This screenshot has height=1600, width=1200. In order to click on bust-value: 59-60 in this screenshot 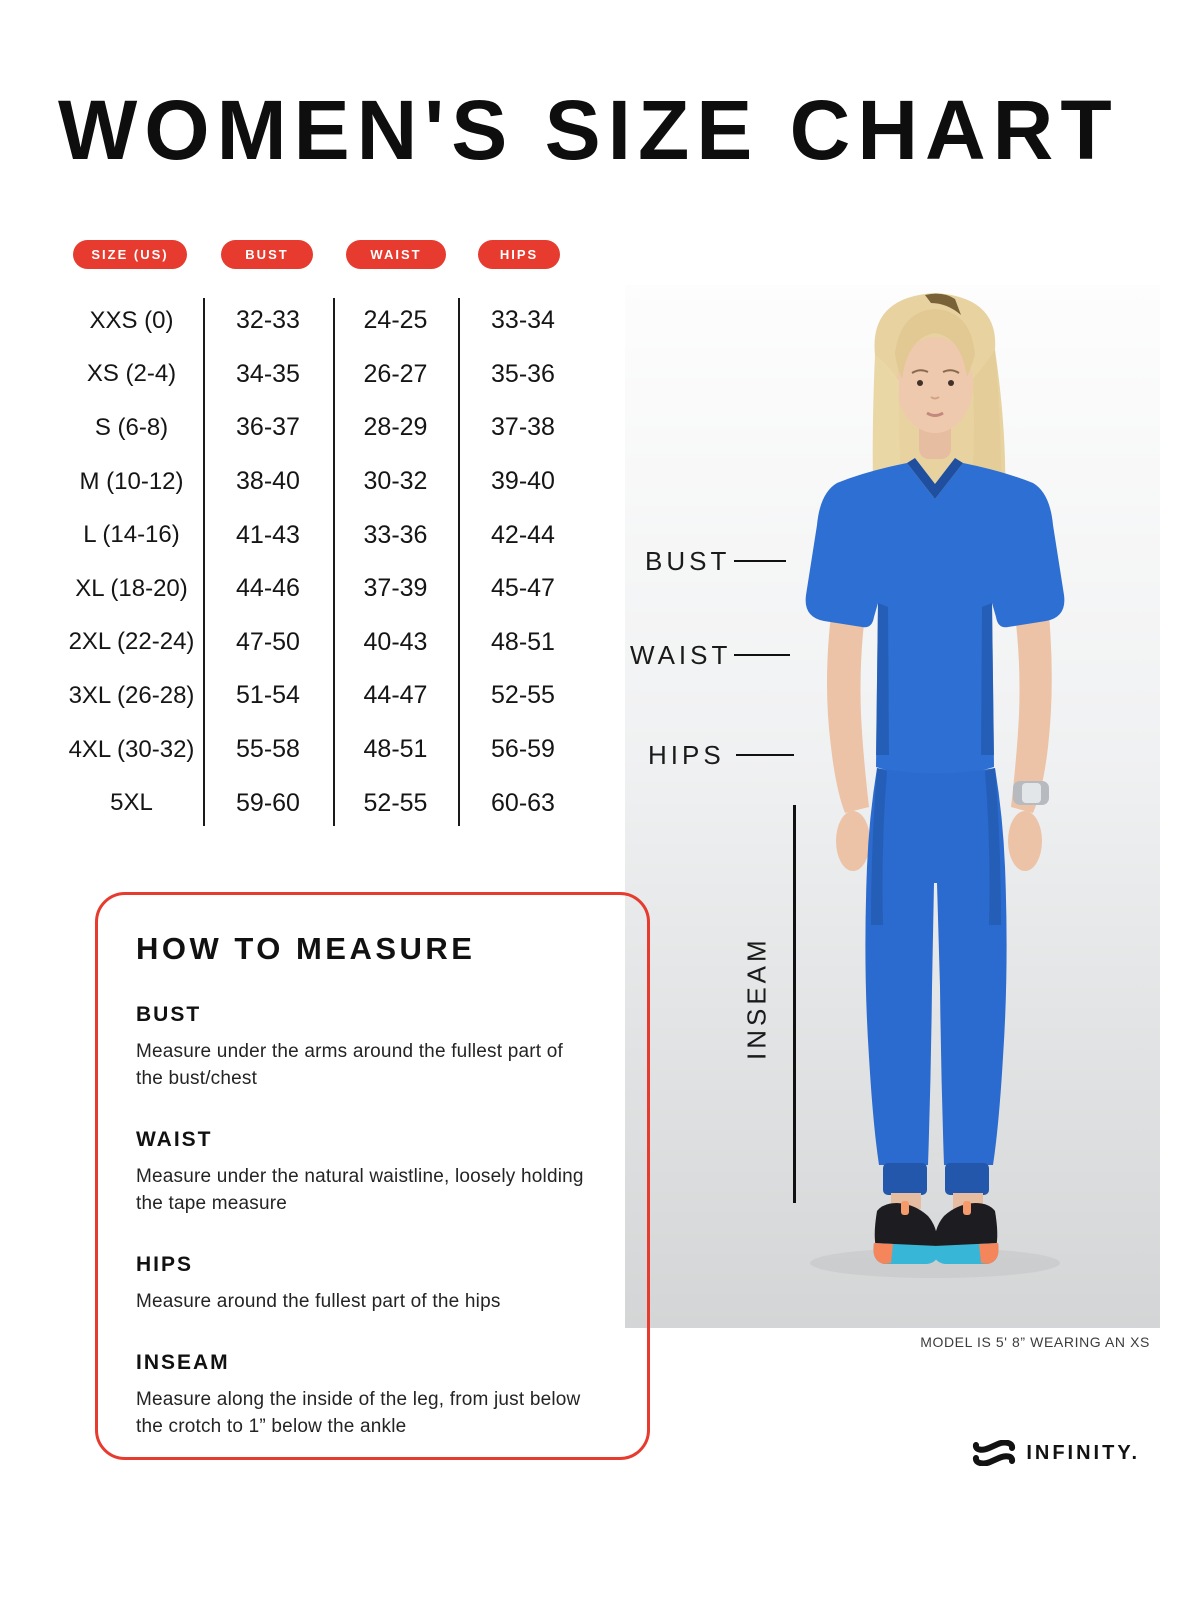, I will do `click(268, 802)`.